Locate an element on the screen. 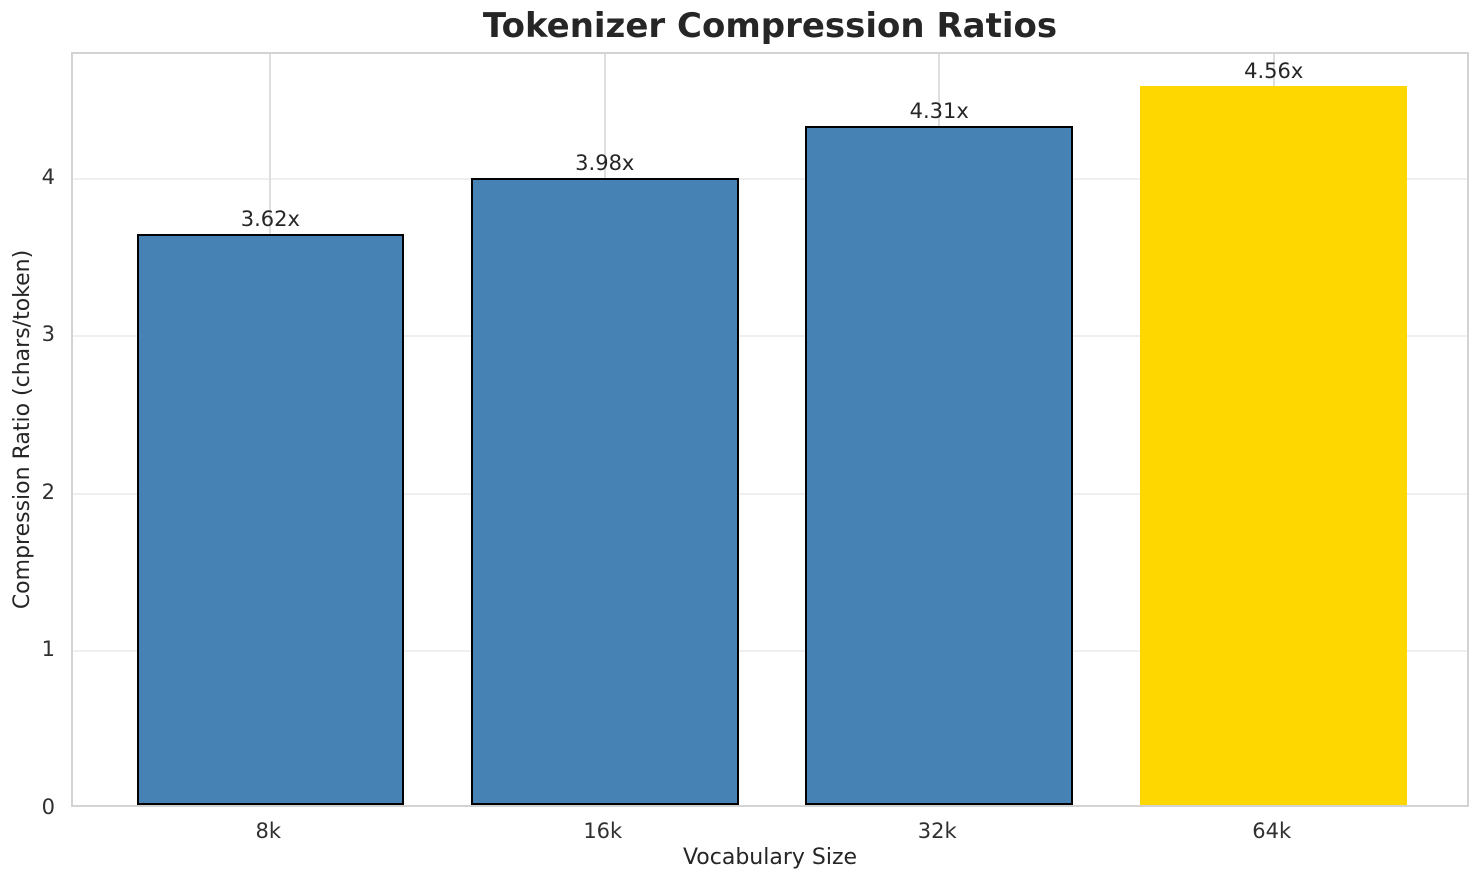 The height and width of the screenshot is (885, 1483). bar-value-label: 3.98x is located at coordinates (605, 162).